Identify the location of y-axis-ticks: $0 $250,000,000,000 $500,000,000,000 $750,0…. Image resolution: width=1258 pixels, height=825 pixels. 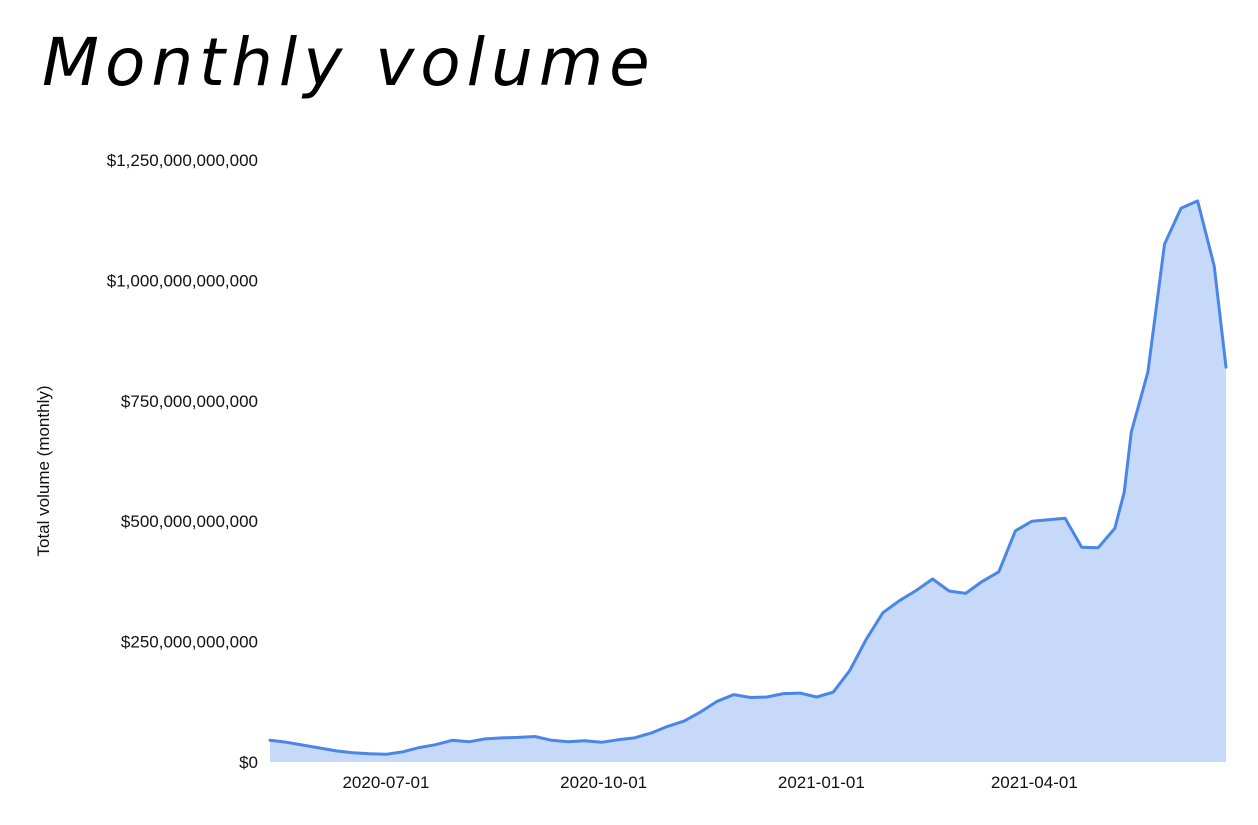
(182, 461).